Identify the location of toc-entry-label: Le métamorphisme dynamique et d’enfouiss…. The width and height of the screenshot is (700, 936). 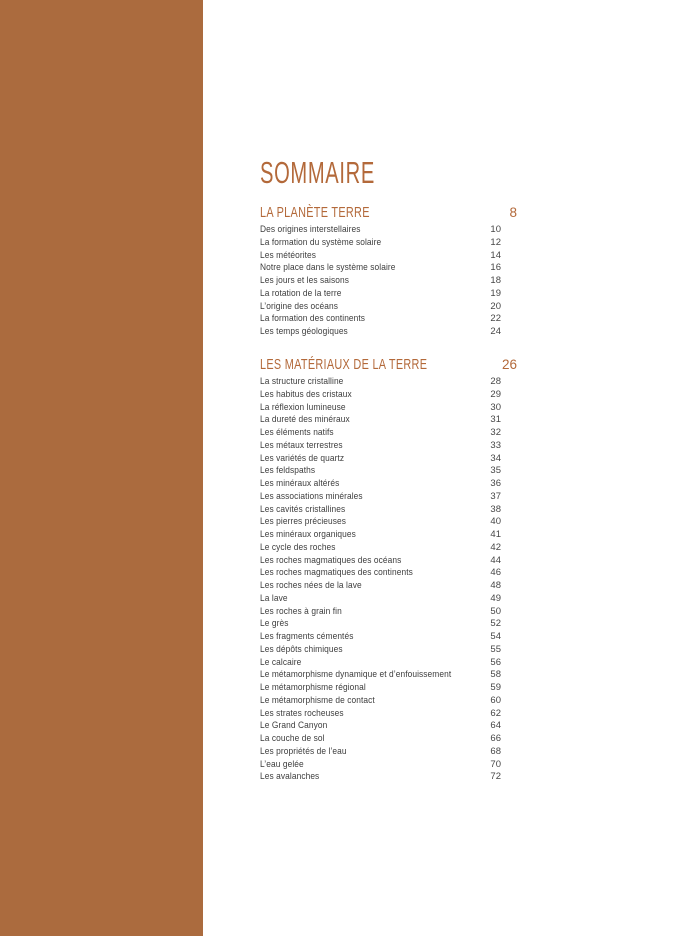
(356, 675).